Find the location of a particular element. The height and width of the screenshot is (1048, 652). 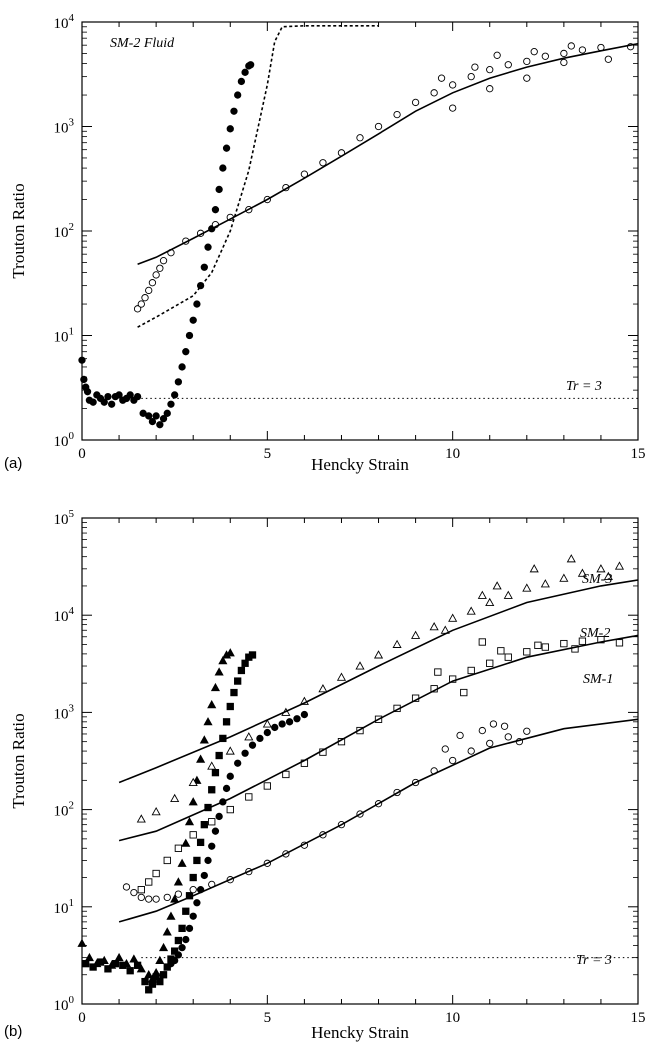

panel-b-y-tick-label: 10¹ is located at coordinates (64, 907).